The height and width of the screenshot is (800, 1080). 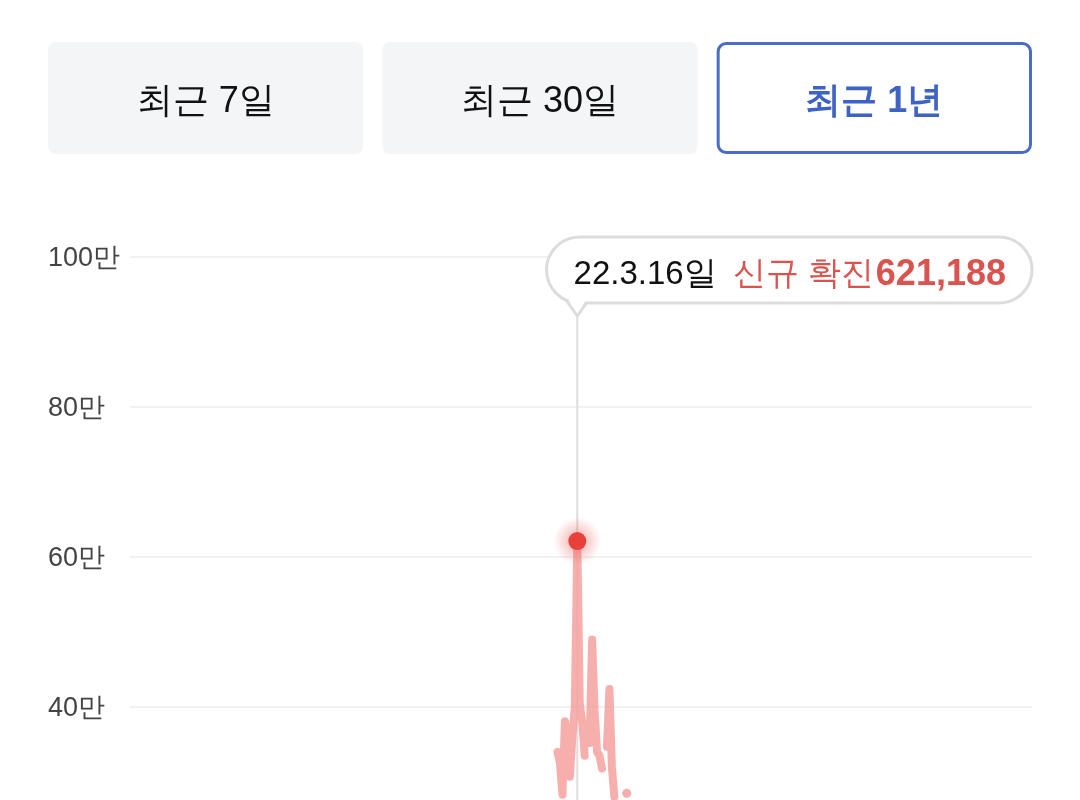 I want to click on y-tick-label: 60만, so click(x=77, y=557).